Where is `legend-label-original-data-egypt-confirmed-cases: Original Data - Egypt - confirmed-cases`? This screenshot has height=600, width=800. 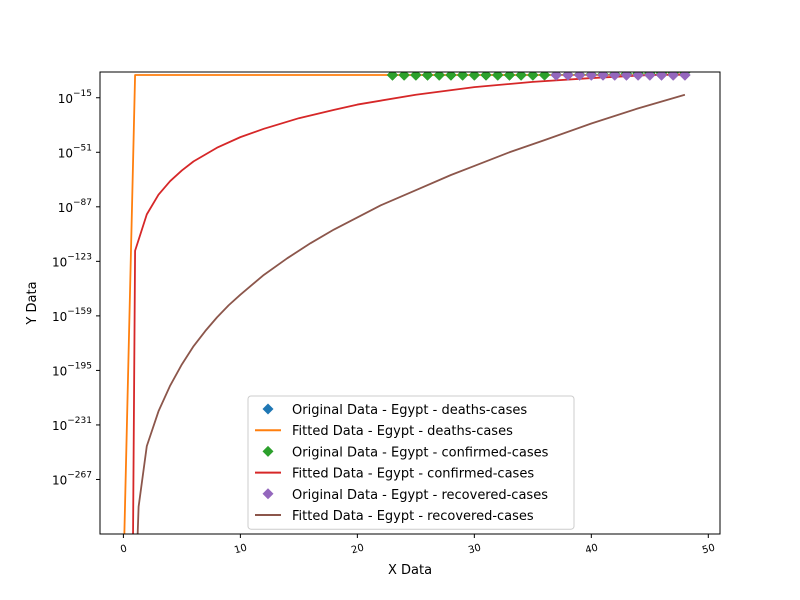 legend-label-original-data-egypt-confirmed-cases: Original Data - Egypt - confirmed-cases is located at coordinates (420, 452).